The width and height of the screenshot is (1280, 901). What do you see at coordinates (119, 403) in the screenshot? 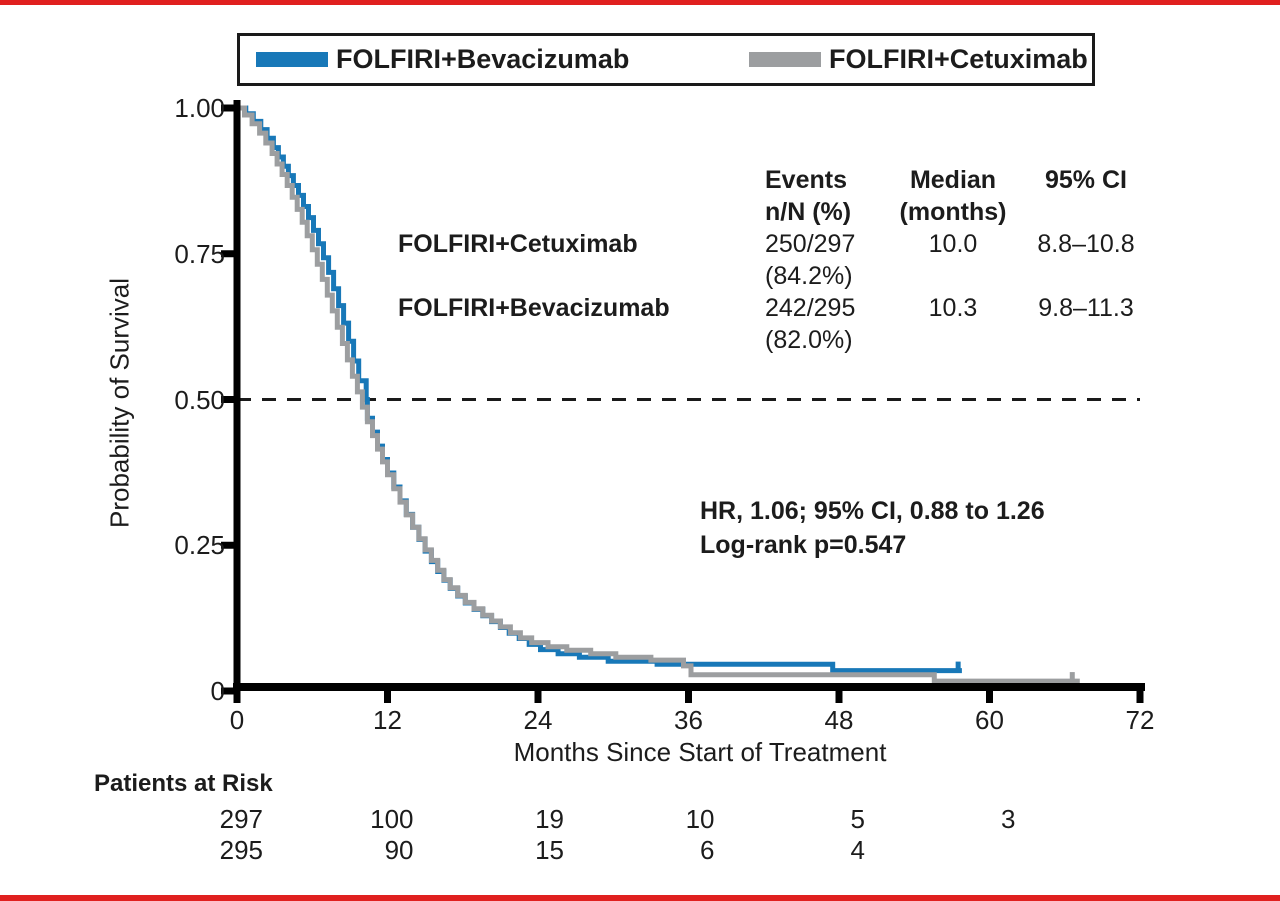
I see `y-axis-title: Probability of Survival` at bounding box center [119, 403].